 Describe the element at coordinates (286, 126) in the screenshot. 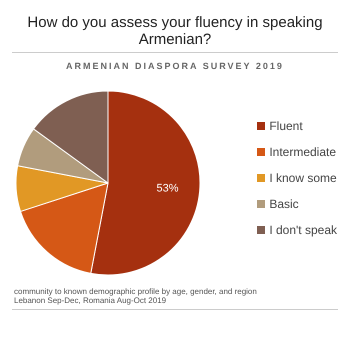

I see `legend-label: Fluent` at that location.